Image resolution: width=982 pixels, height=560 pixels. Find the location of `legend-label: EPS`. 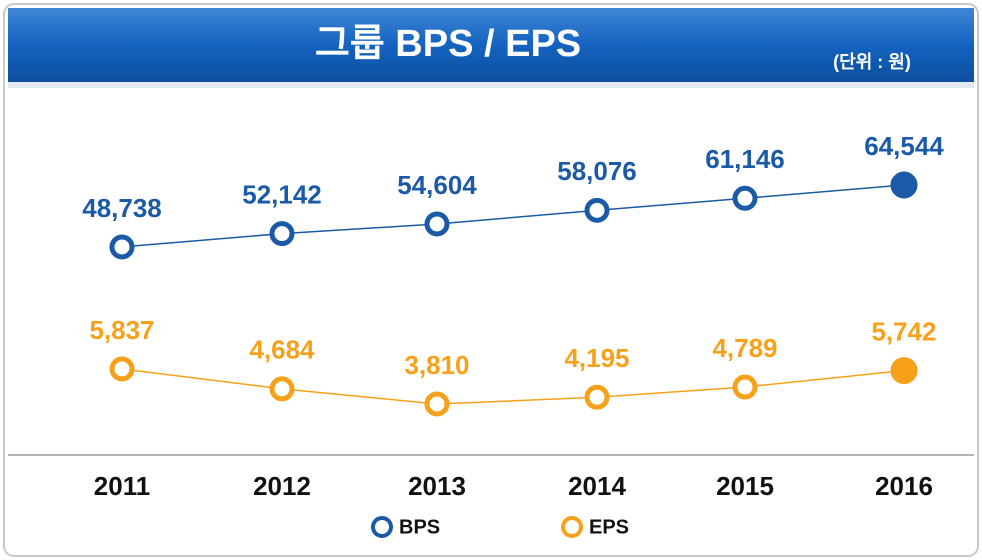

legend-label: EPS is located at coordinates (609, 527).